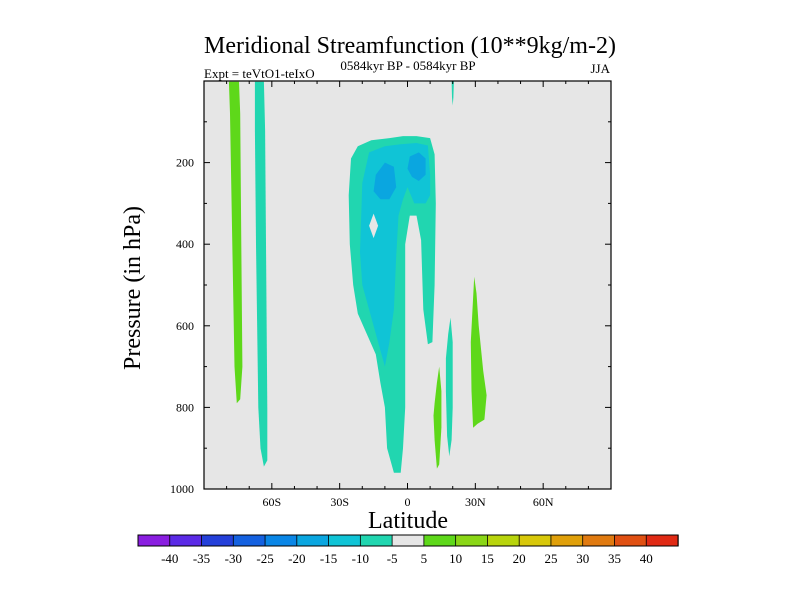  Describe the element at coordinates (360, 558) in the screenshot. I see `colorbar-label: -10` at that location.